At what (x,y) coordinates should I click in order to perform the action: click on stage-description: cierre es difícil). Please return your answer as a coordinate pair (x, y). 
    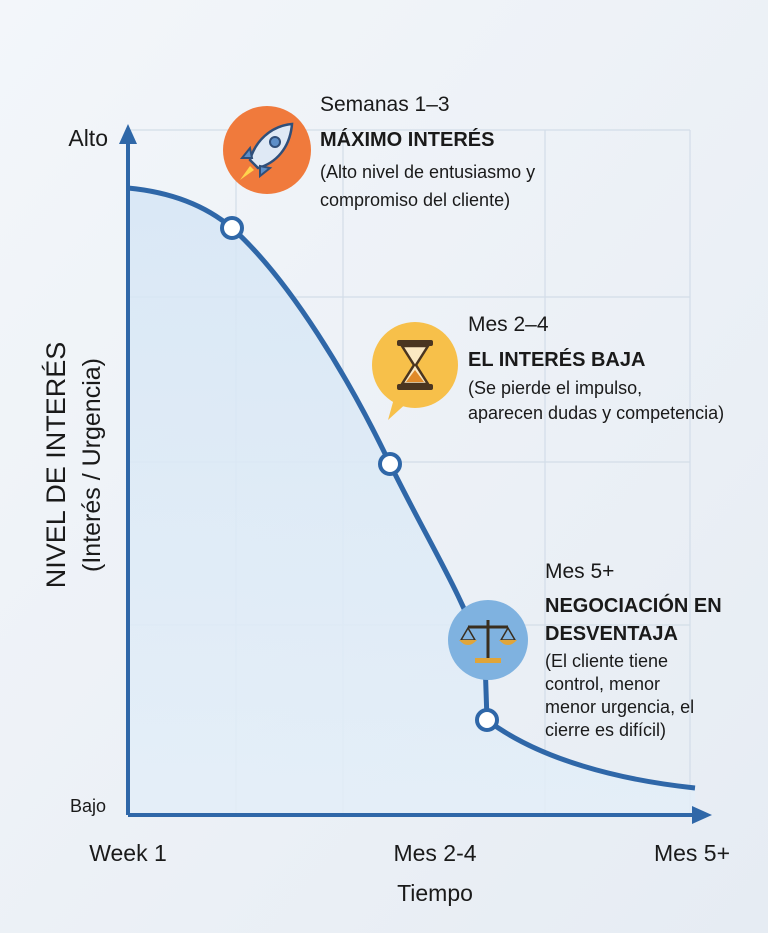
    Looking at the image, I should click on (605, 730).